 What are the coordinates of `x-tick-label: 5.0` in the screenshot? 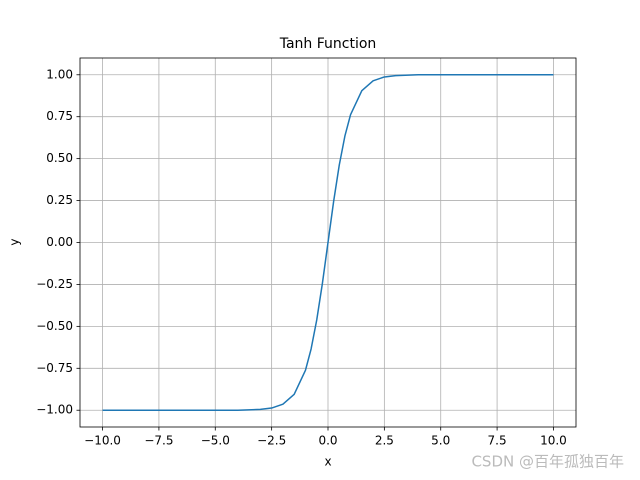 It's located at (440, 441).